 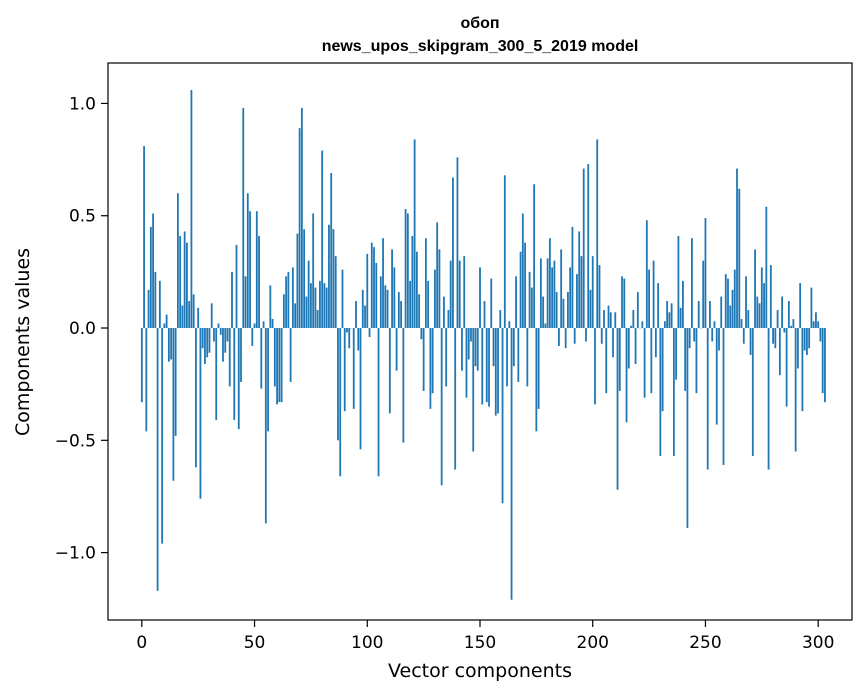 I want to click on x-tick-label: 150, so click(x=480, y=643).